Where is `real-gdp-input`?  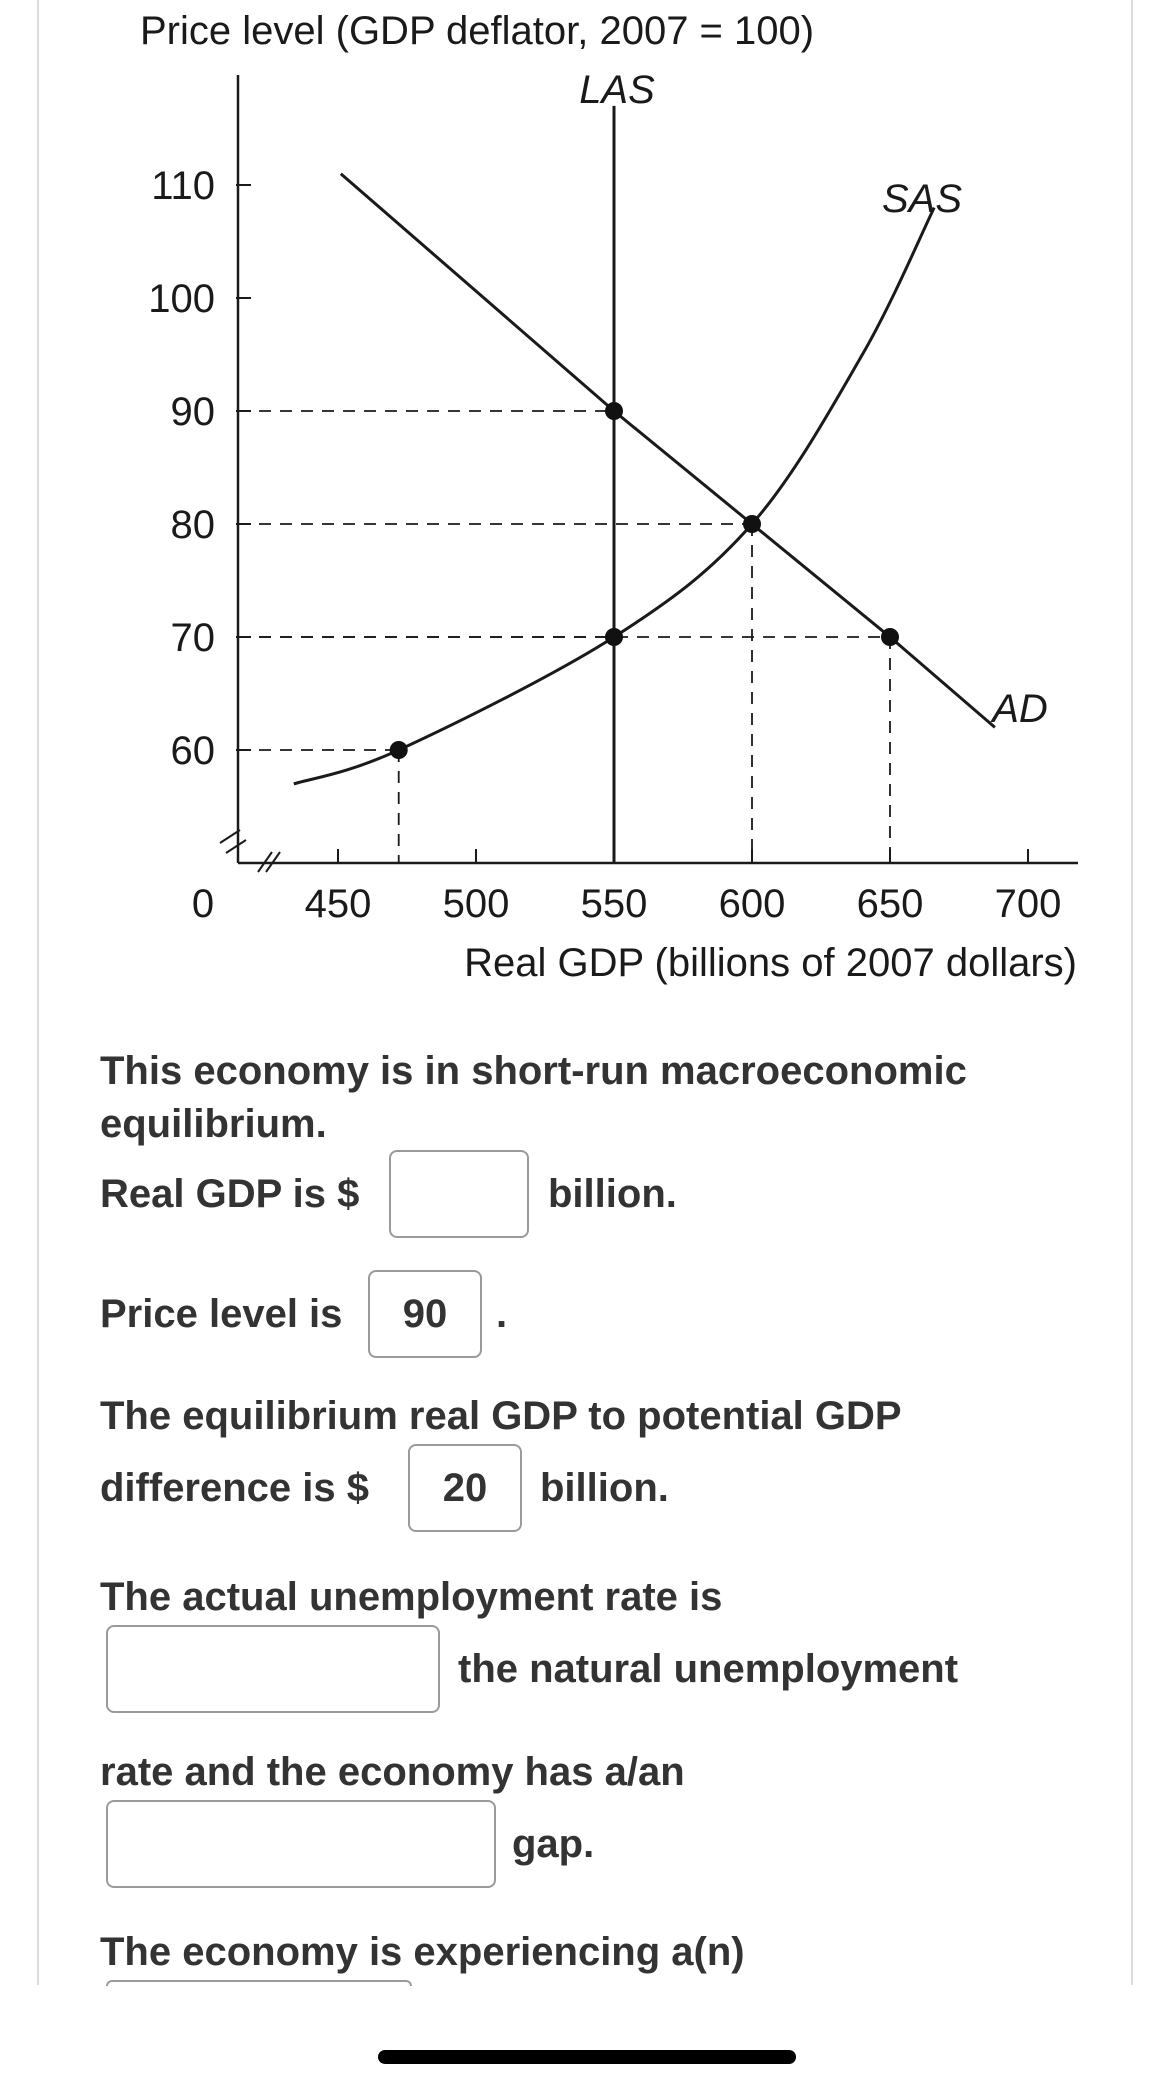
real-gdp-input is located at coordinates (459, 1194).